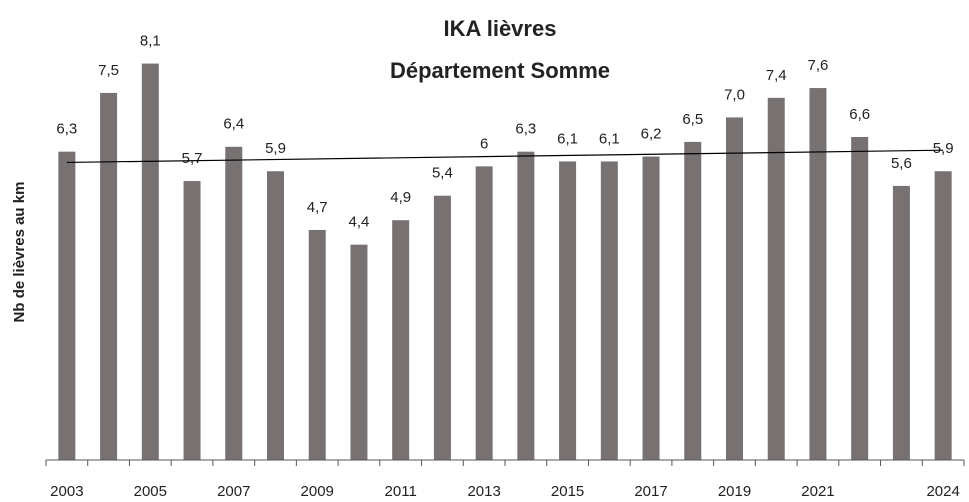  Describe the element at coordinates (484, 143) in the screenshot. I see `data-label: 6` at that location.